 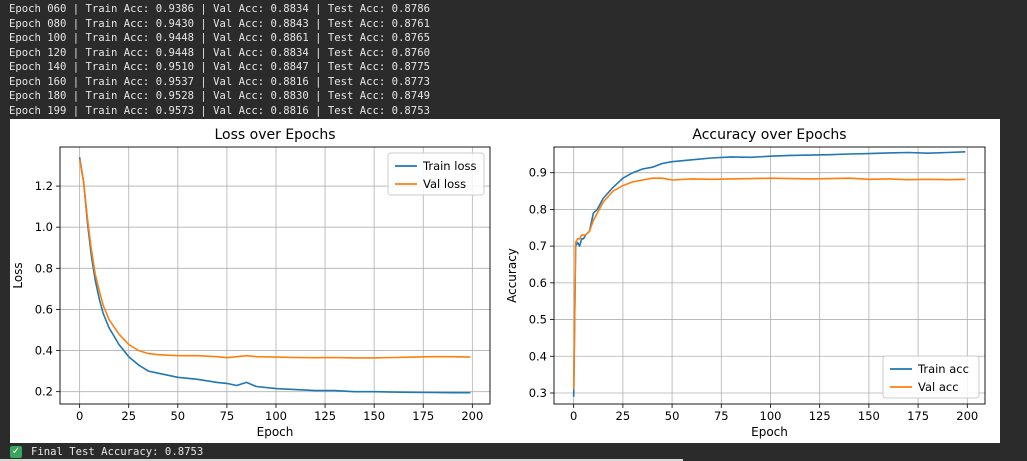 I want to click on y-tick-label: 0.2, so click(x=44, y=392).